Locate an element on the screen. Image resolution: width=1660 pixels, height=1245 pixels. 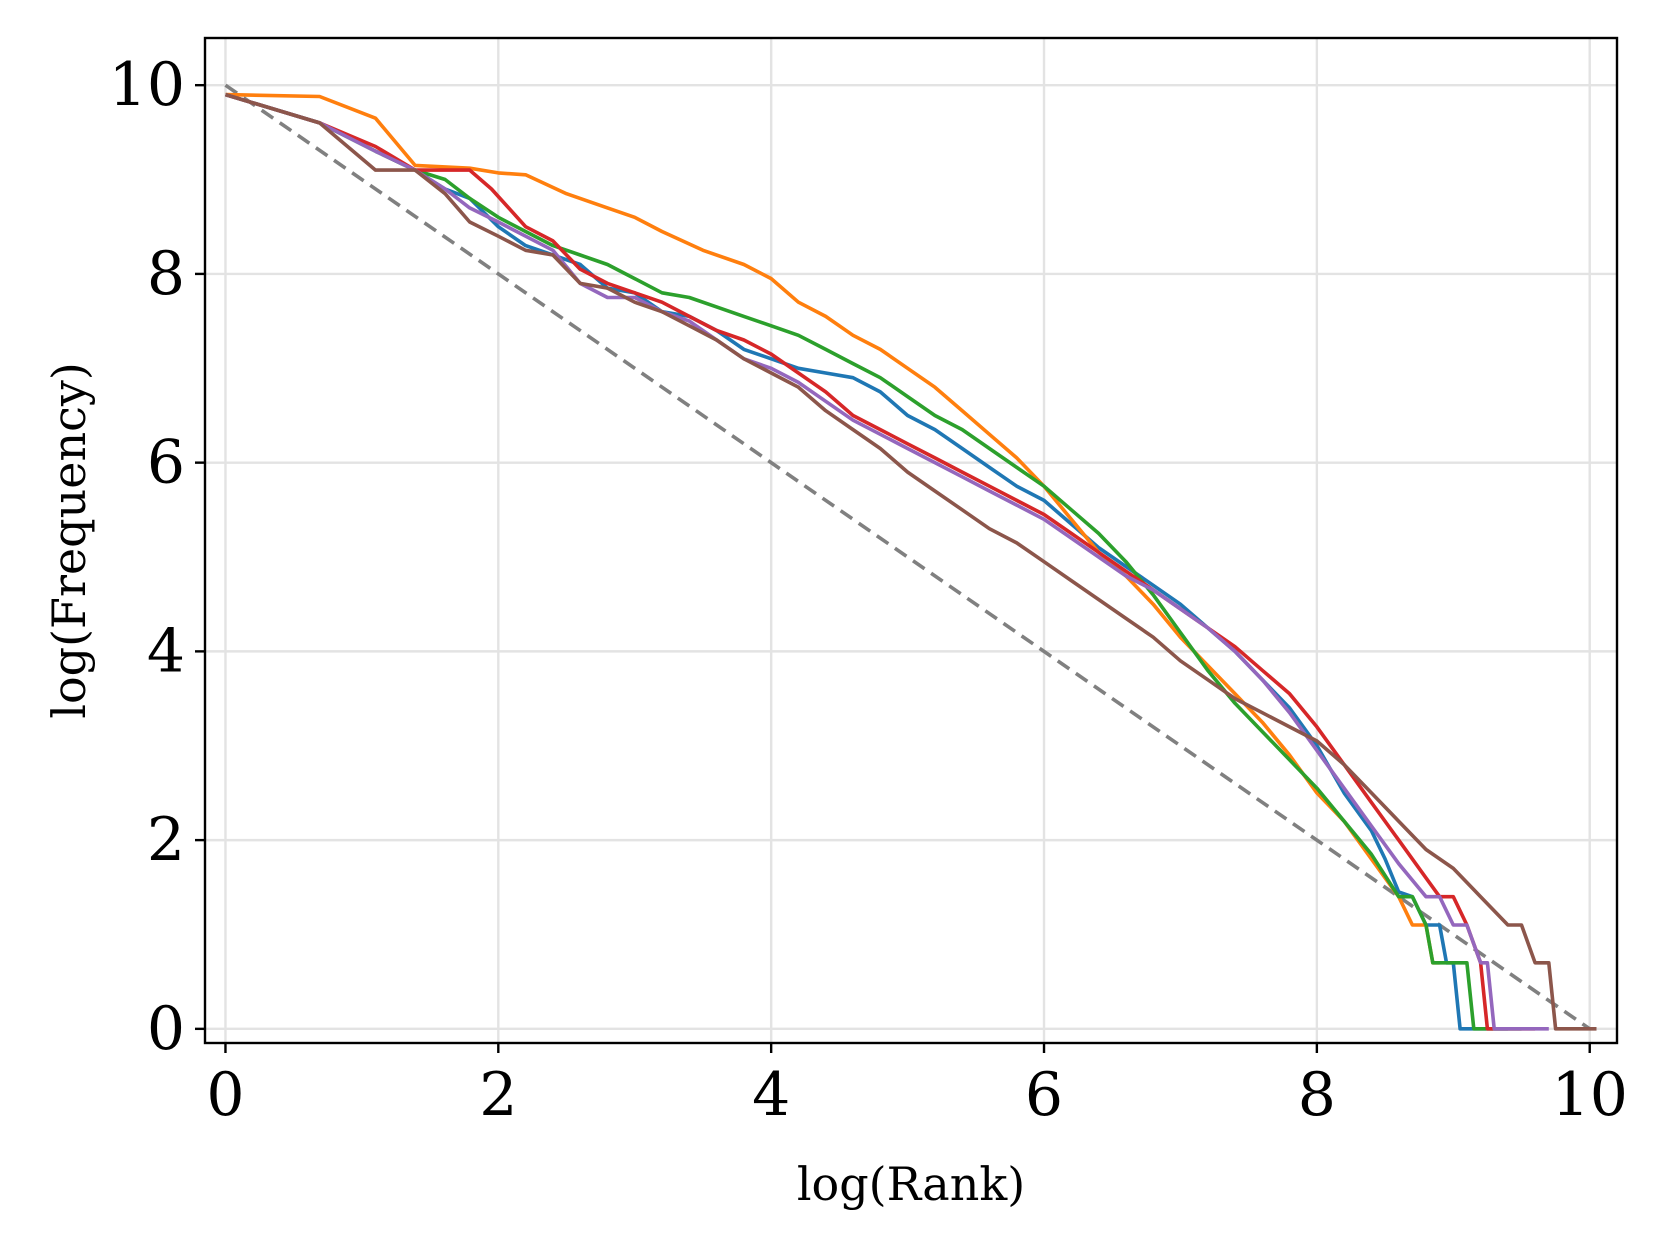
x-axis-label: log(Rank) is located at coordinates (911, 1184).